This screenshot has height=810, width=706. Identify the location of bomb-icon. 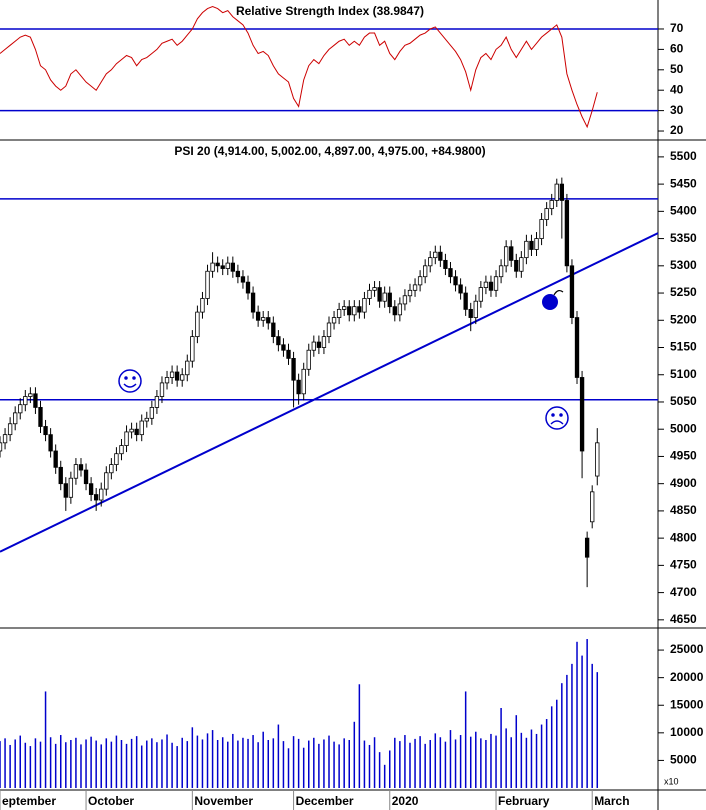
(553, 299).